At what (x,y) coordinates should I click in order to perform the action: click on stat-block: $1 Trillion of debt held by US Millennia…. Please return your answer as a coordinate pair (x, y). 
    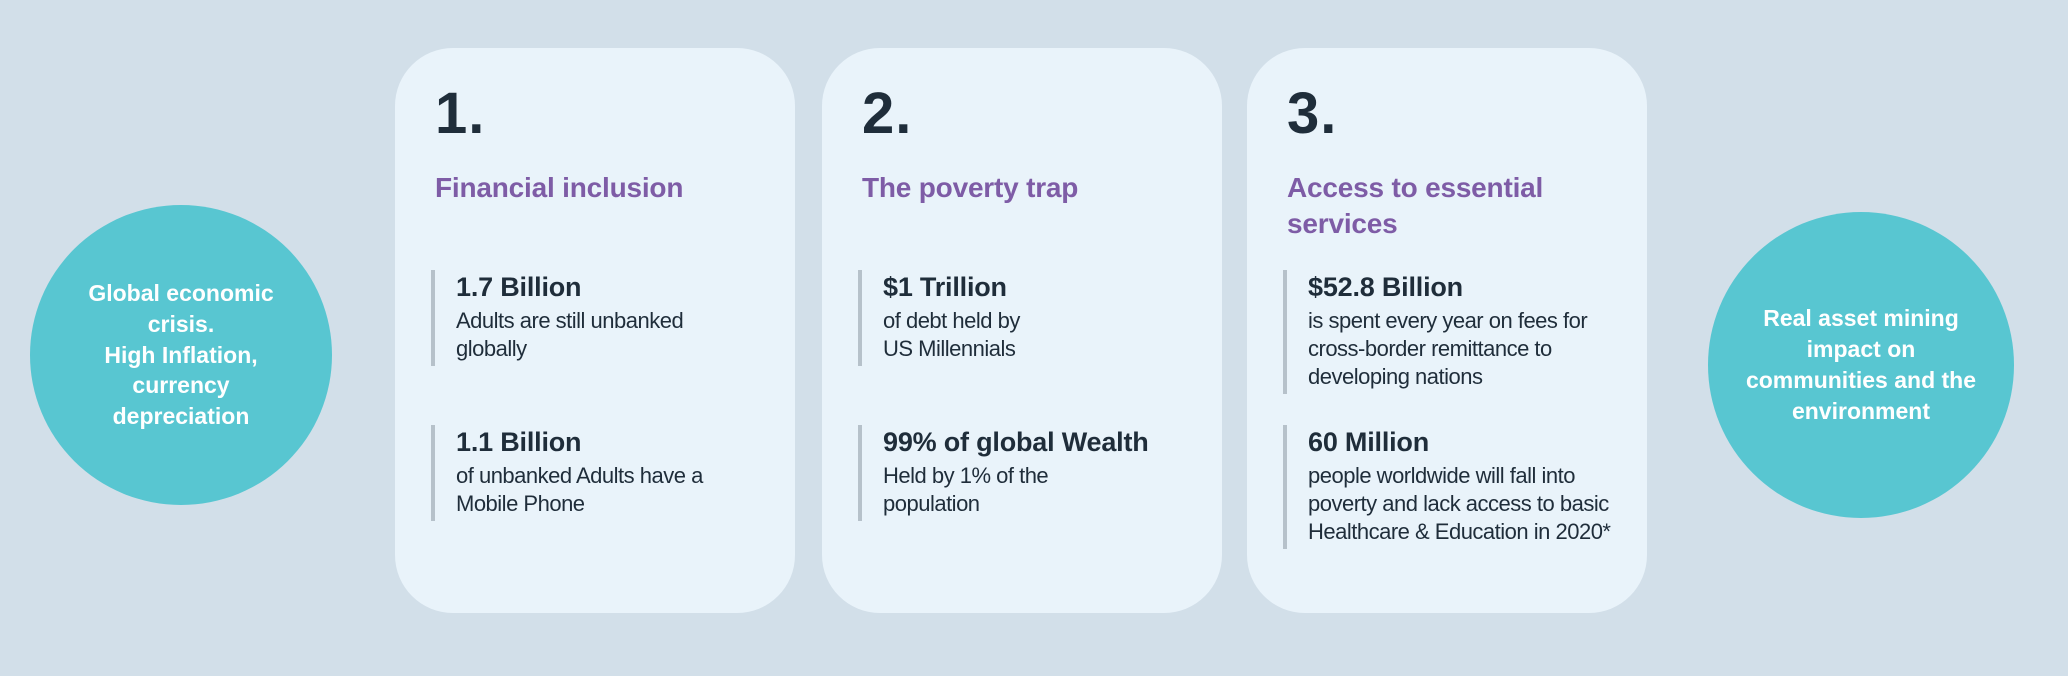
    Looking at the image, I should click on (1034, 318).